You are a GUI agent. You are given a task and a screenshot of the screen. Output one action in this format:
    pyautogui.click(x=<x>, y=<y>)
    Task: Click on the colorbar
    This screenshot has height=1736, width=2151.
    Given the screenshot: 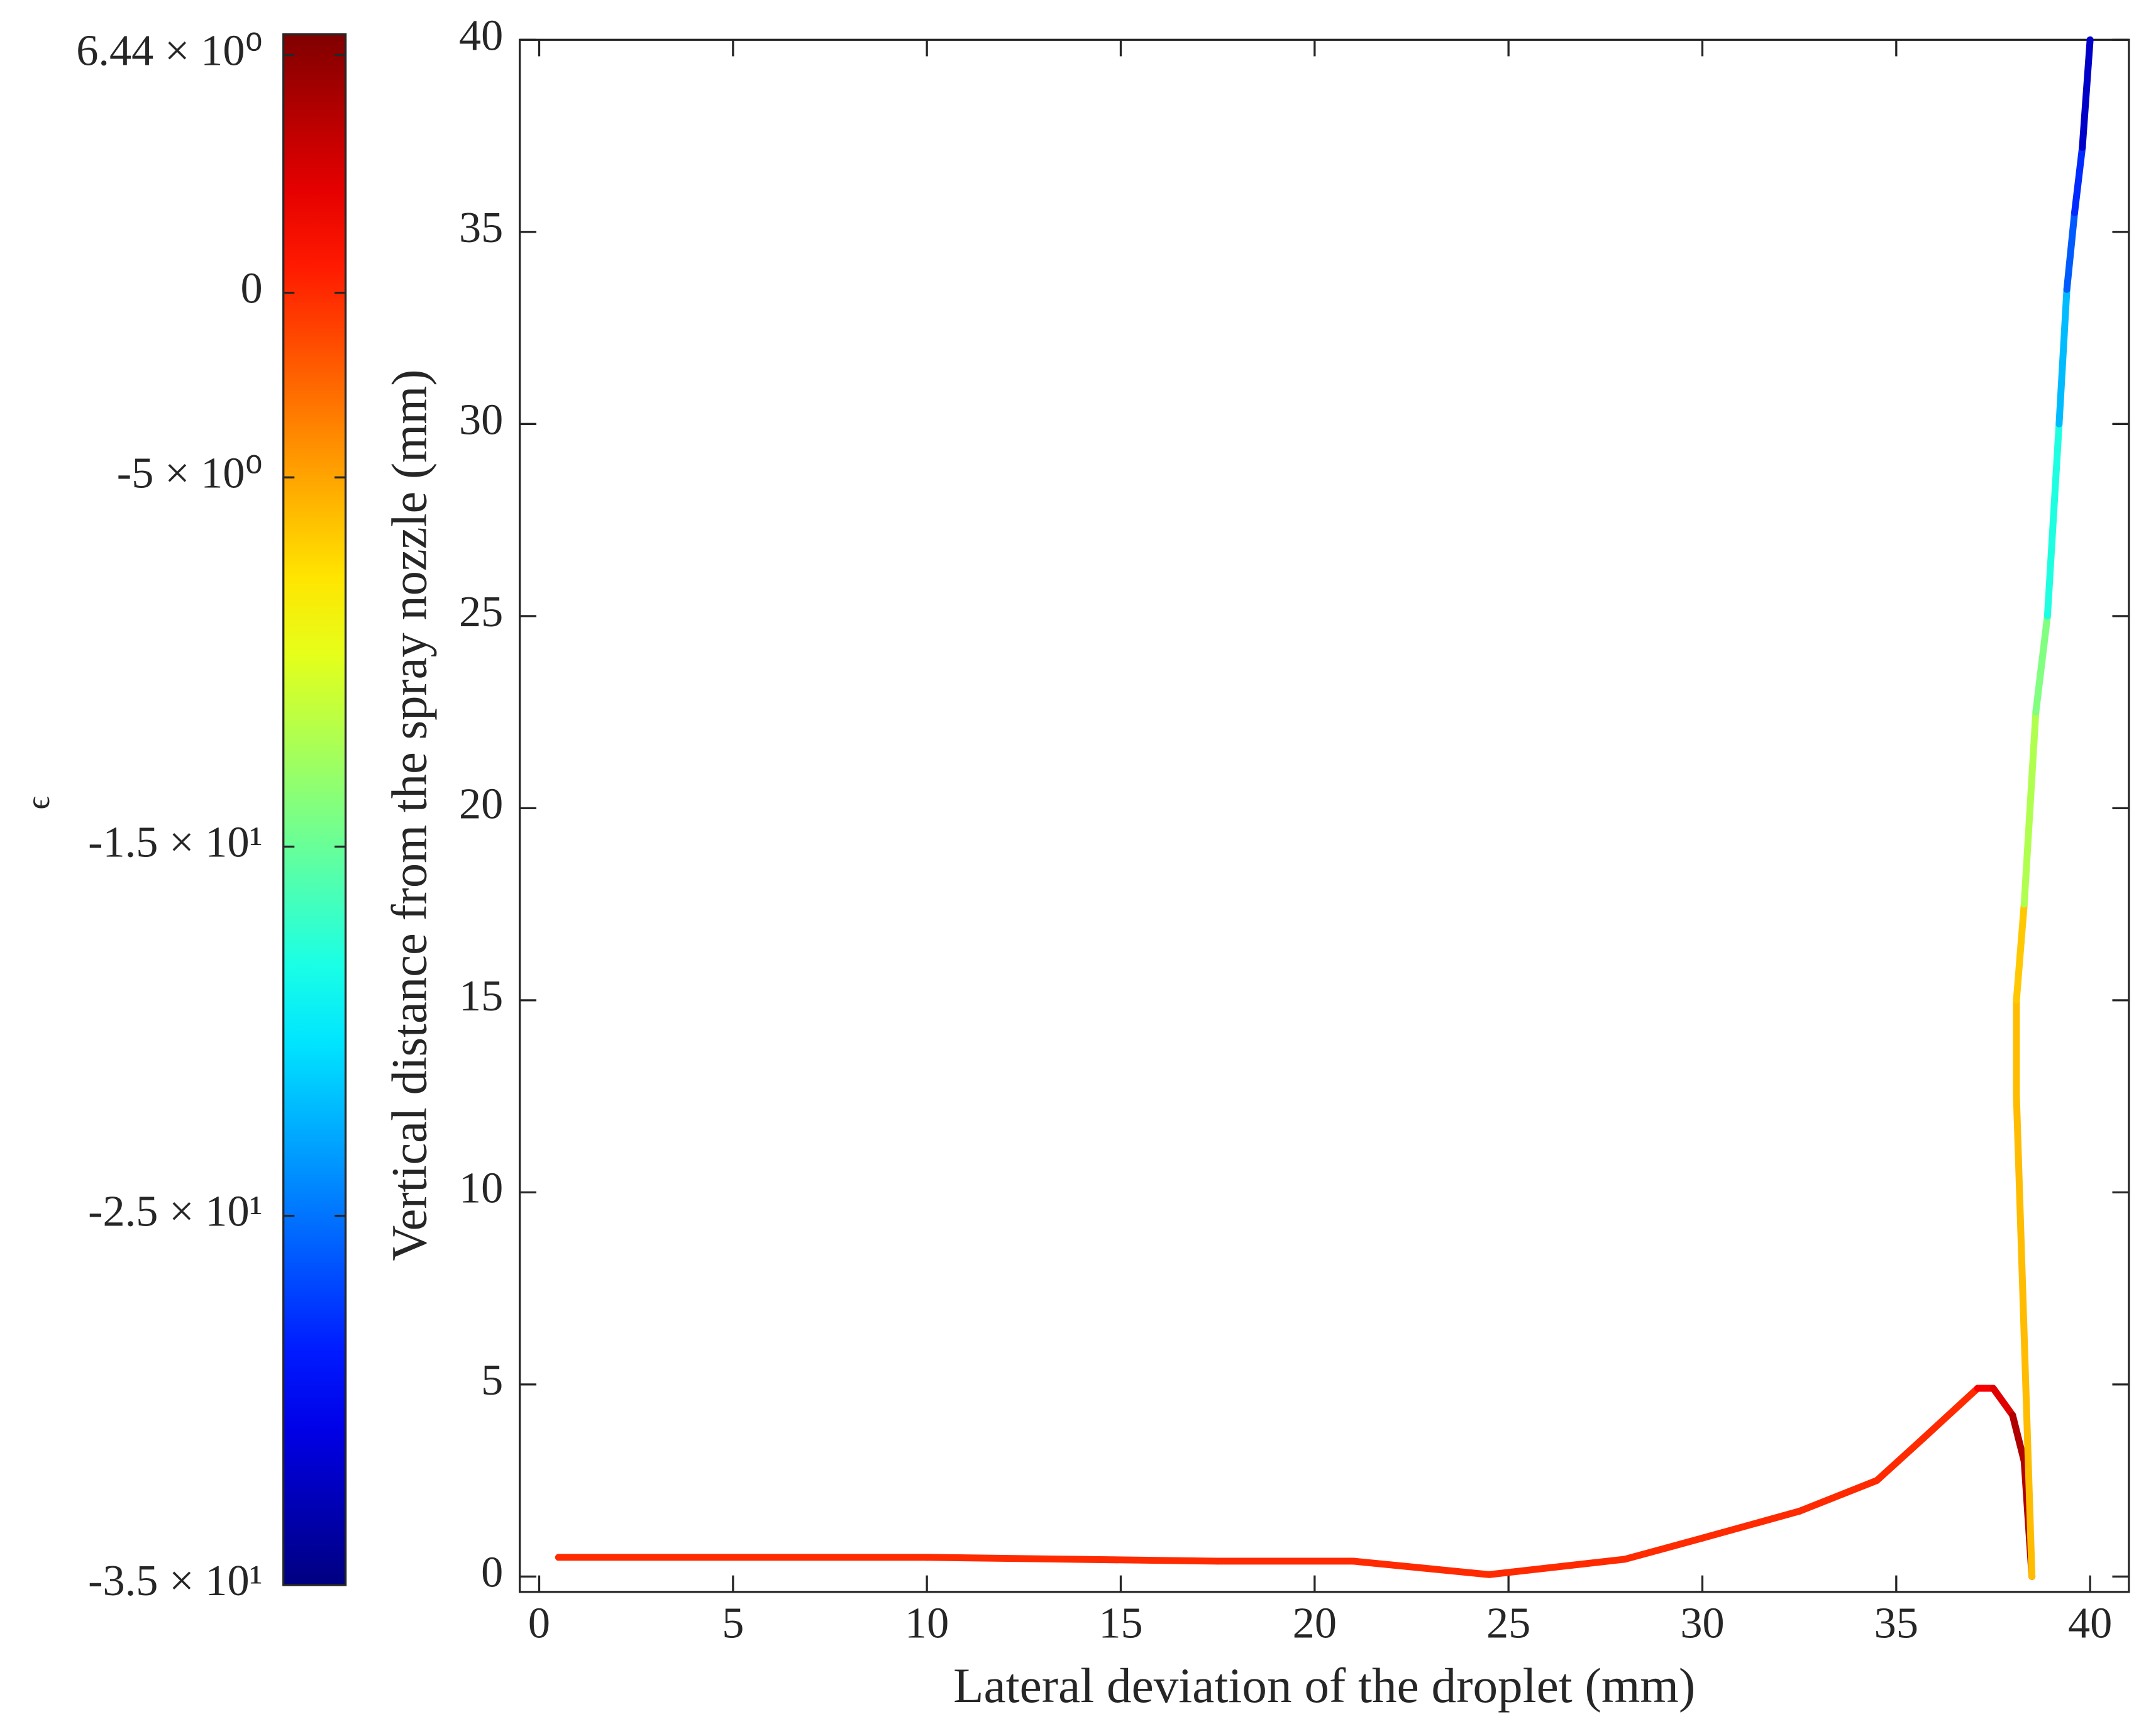 What is the action you would take?
    pyautogui.click(x=314, y=809)
    